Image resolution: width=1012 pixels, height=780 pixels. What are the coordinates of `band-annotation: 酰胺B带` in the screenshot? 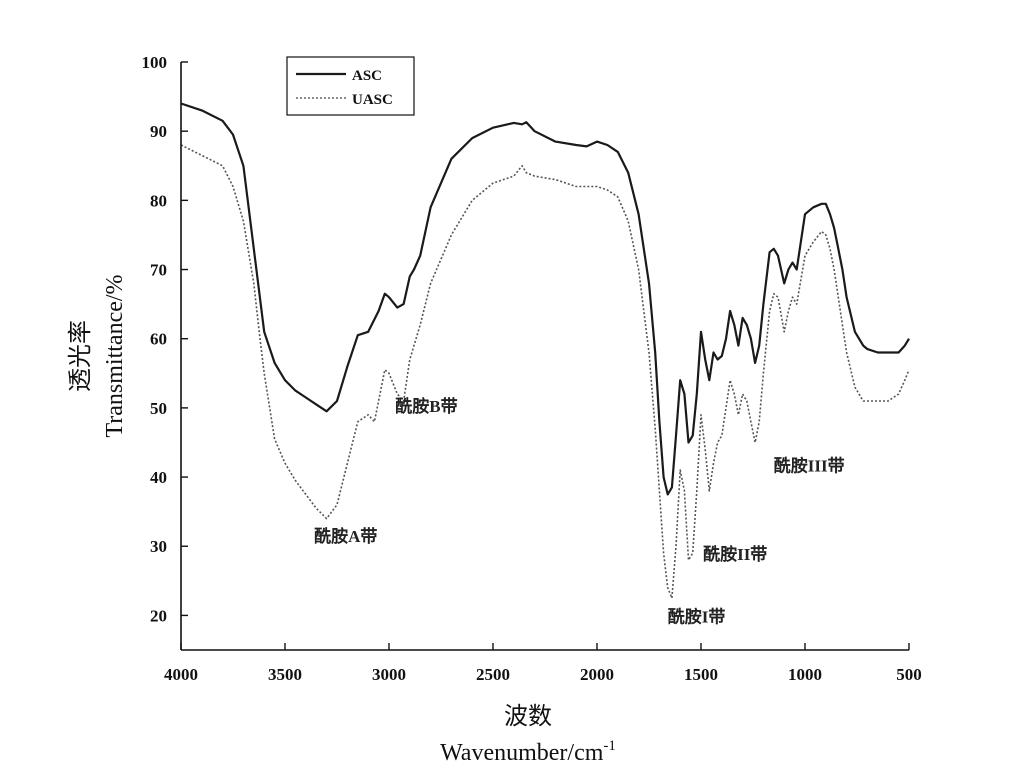 It's located at (426, 406).